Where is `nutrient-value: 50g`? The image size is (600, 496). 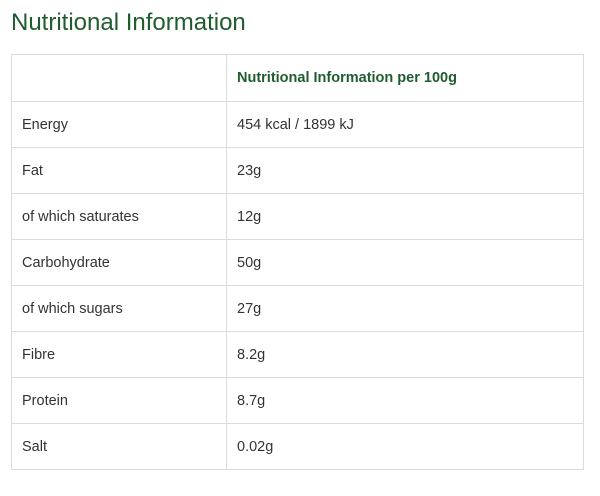
nutrient-value: 50g is located at coordinates (405, 262).